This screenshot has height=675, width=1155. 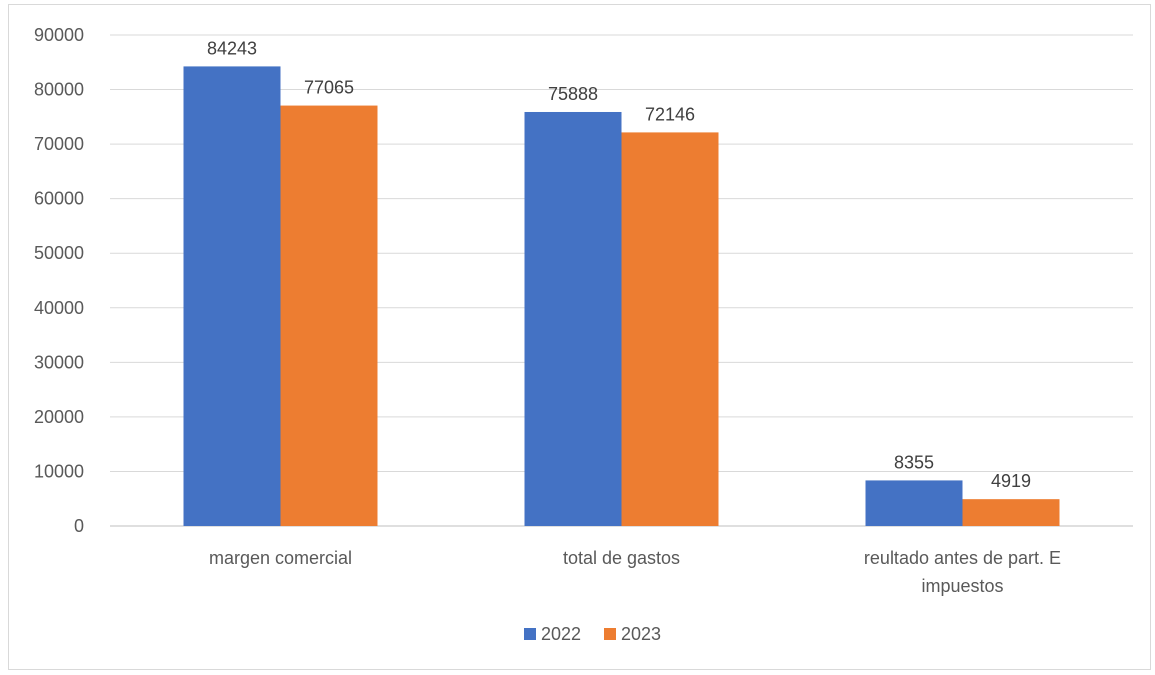 What do you see at coordinates (530, 634) in the screenshot?
I see `legend-swatch-2022` at bounding box center [530, 634].